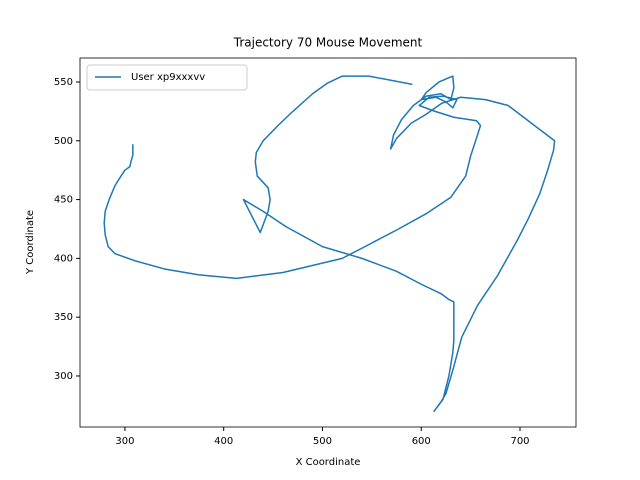  I want to click on legend-box, so click(167, 77).